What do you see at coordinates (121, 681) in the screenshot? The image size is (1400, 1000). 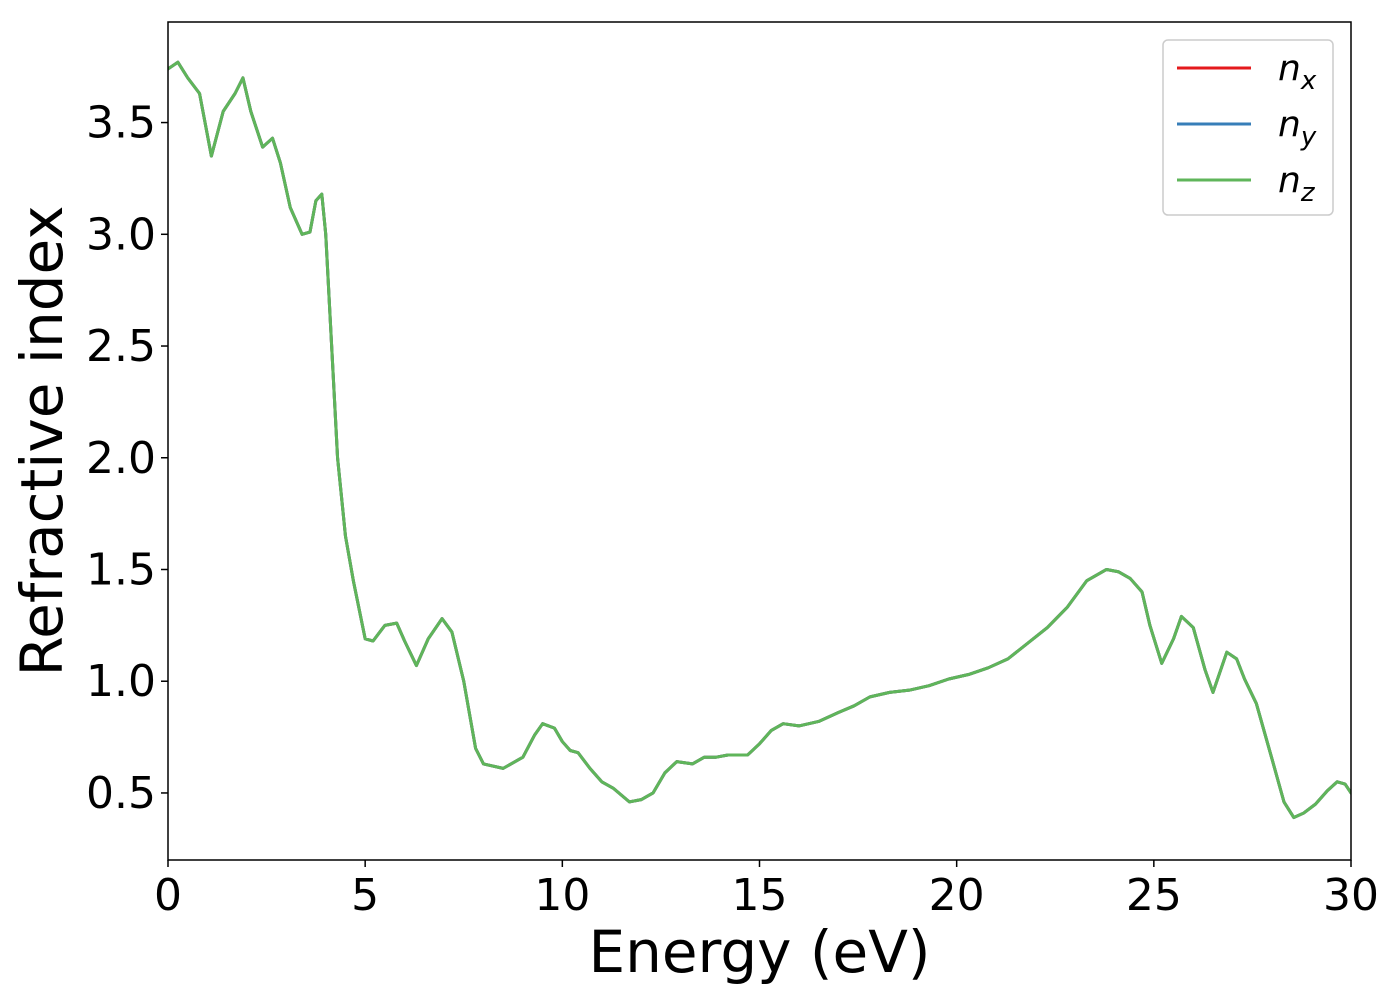 I see `y-tick-label: 1.0` at bounding box center [121, 681].